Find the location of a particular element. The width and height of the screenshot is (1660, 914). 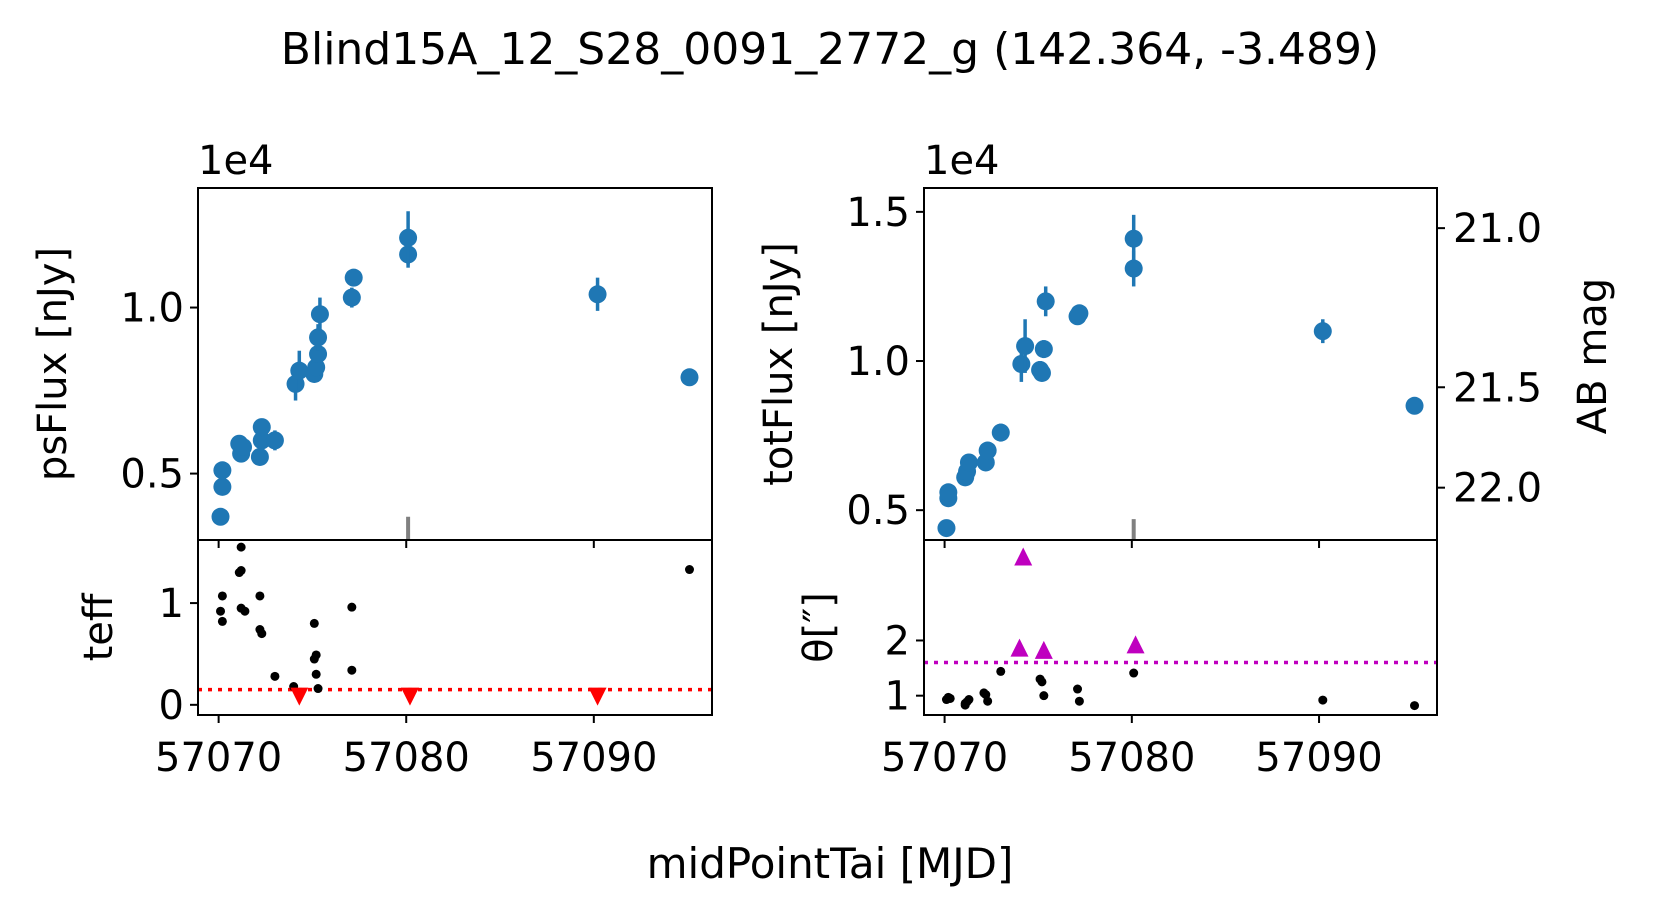

teff-ytick-label: 0 is located at coordinates (171, 706).